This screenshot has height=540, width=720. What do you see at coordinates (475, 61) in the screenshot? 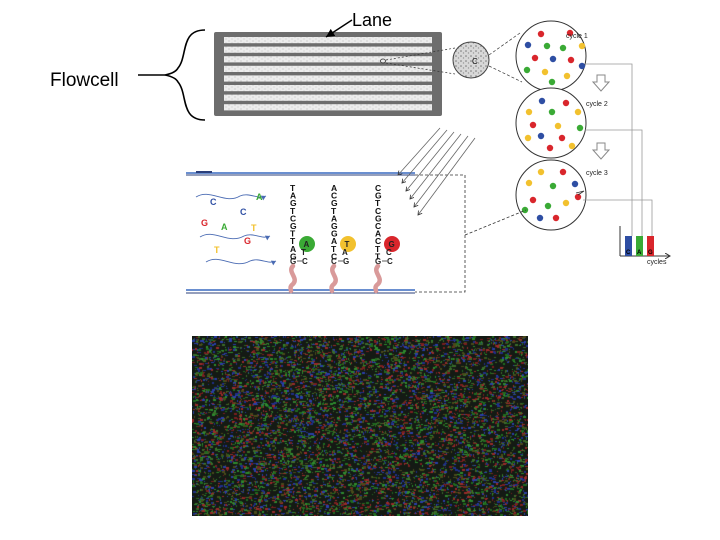
I see `cluster-zoom-letter: C` at bounding box center [475, 61].